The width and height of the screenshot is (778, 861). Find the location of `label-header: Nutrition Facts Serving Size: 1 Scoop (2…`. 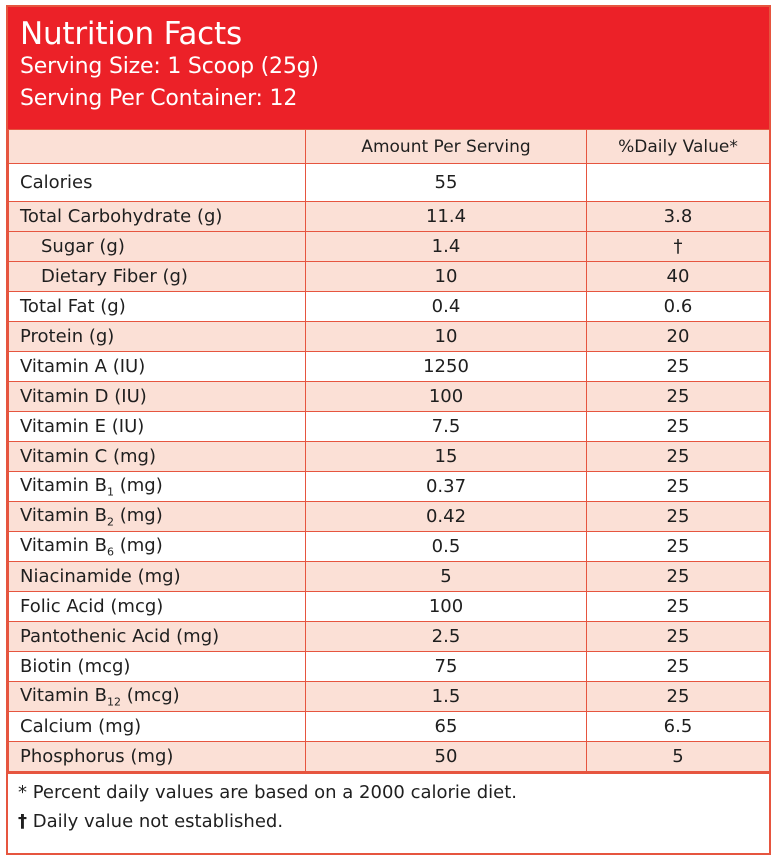

label-header: Nutrition Facts Serving Size: 1 Scoop (2… is located at coordinates (388, 68).